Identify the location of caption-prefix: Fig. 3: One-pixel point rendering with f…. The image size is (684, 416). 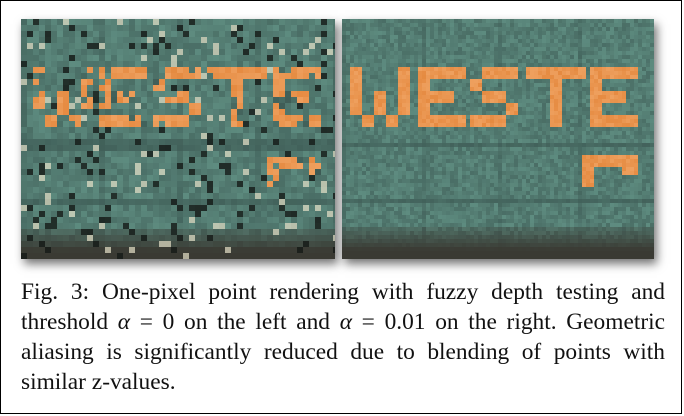
(343, 307).